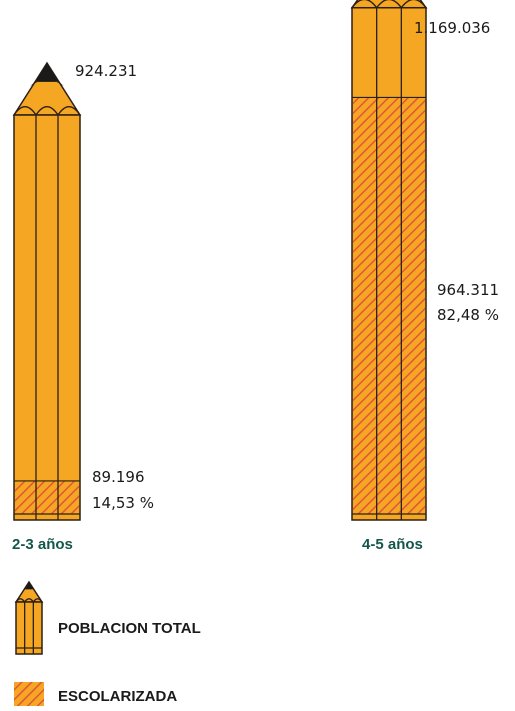 This screenshot has width=515, height=711. I want to click on bar-1-schooled, so click(389, 305).